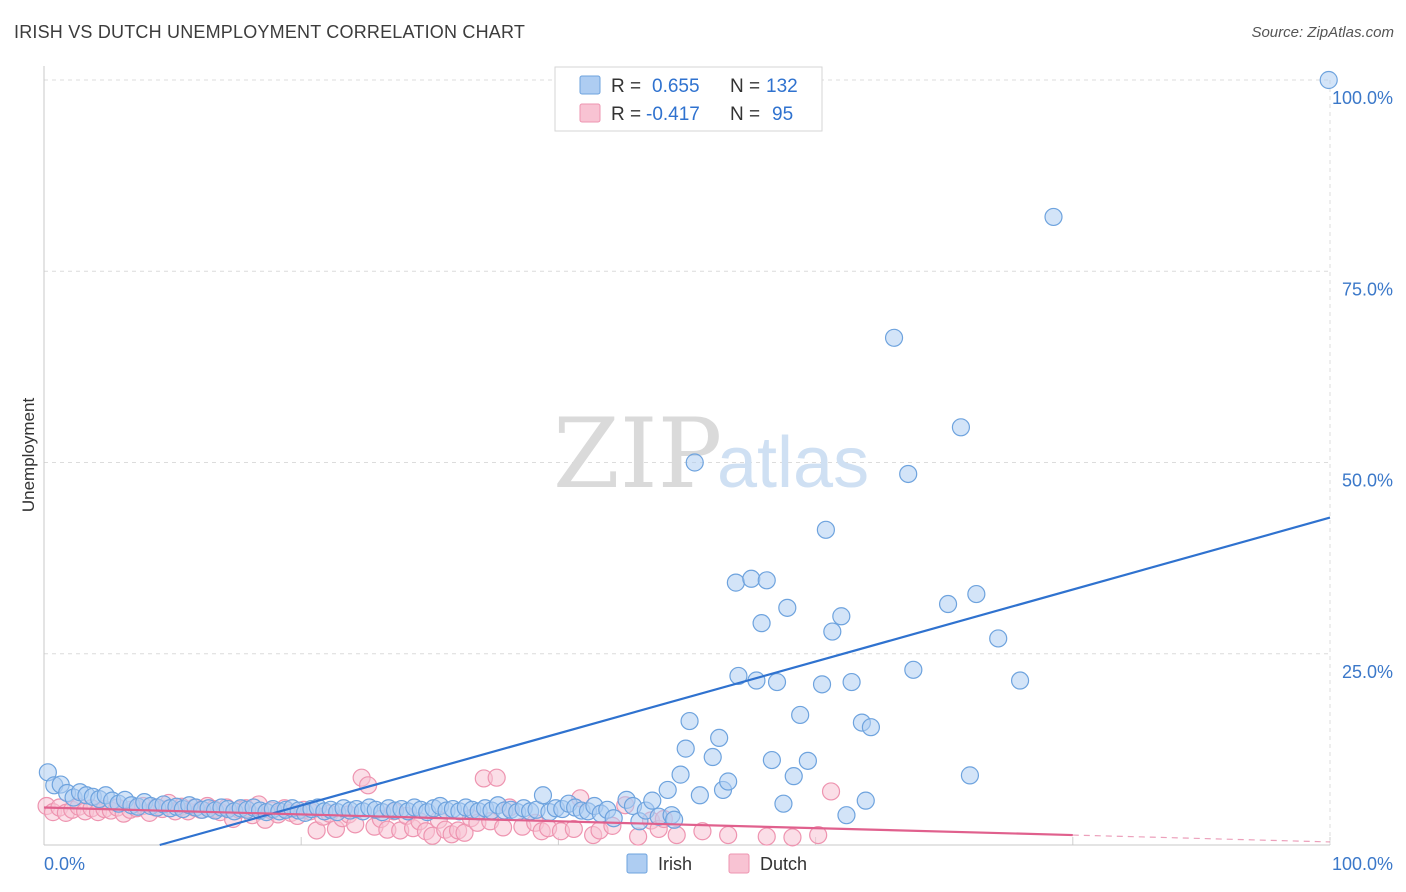 The height and width of the screenshot is (892, 1406). What do you see at coordinates (590, 85) in the screenshot?
I see `irish-swatch` at bounding box center [590, 85].